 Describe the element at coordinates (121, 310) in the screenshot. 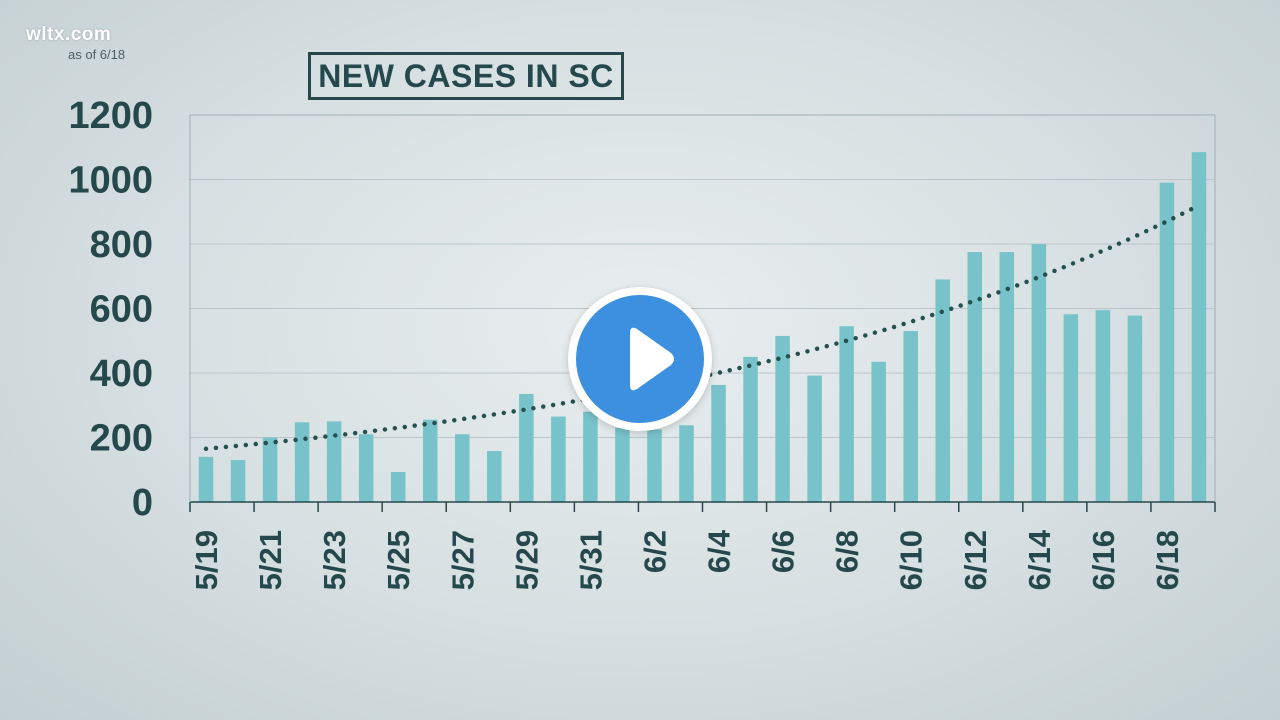

I see `y-tick-label: 600` at that location.